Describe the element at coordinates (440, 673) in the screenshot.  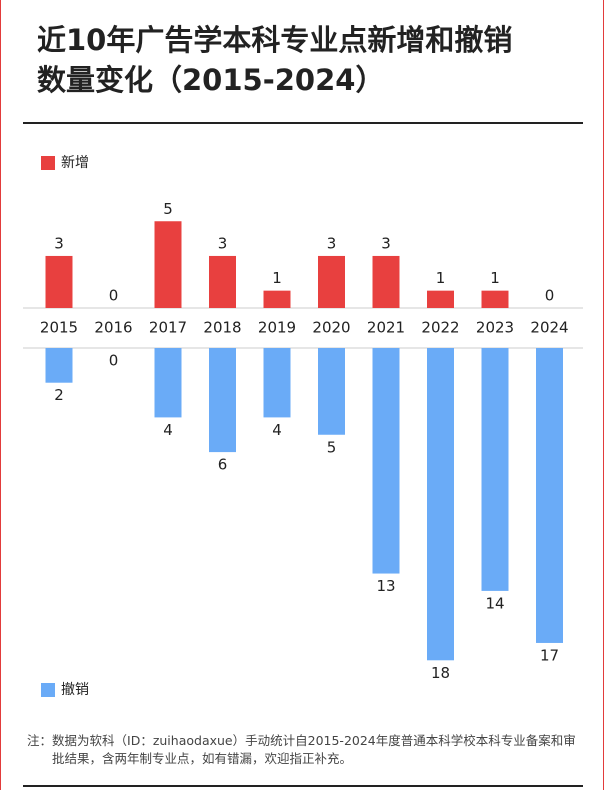
I see `data-label: 18` at that location.